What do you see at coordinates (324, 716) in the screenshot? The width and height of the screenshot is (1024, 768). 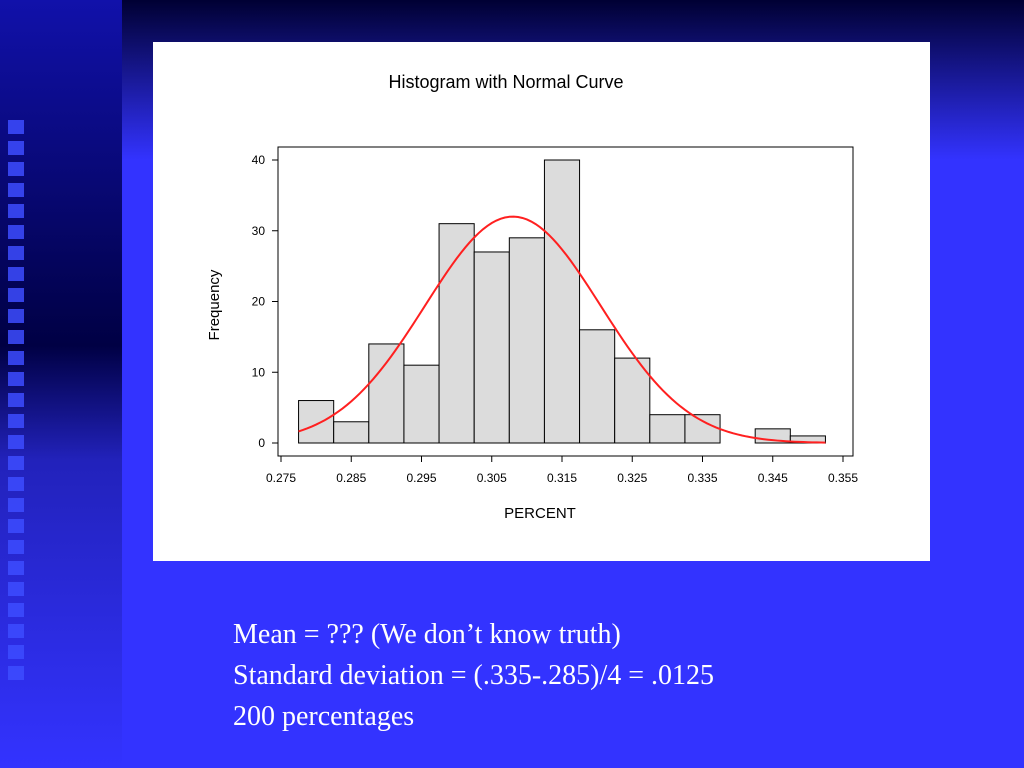 I see `notes-line-count: 200 percentages` at bounding box center [324, 716].